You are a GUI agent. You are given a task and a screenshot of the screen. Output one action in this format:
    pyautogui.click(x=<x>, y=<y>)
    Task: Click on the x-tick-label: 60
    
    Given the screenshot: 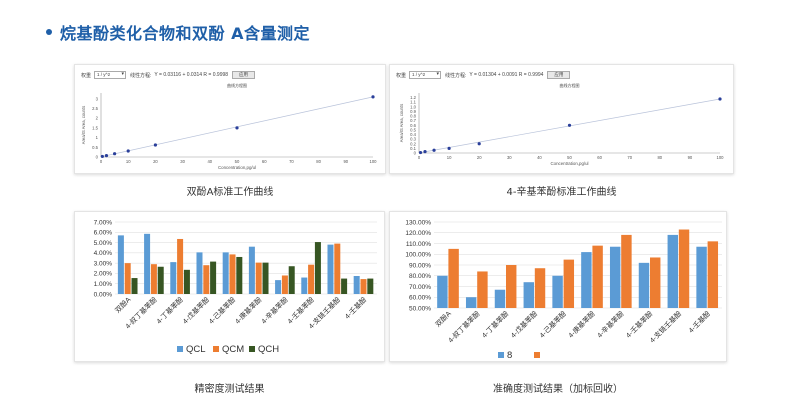 What is the action you would take?
    pyautogui.click(x=264, y=161)
    